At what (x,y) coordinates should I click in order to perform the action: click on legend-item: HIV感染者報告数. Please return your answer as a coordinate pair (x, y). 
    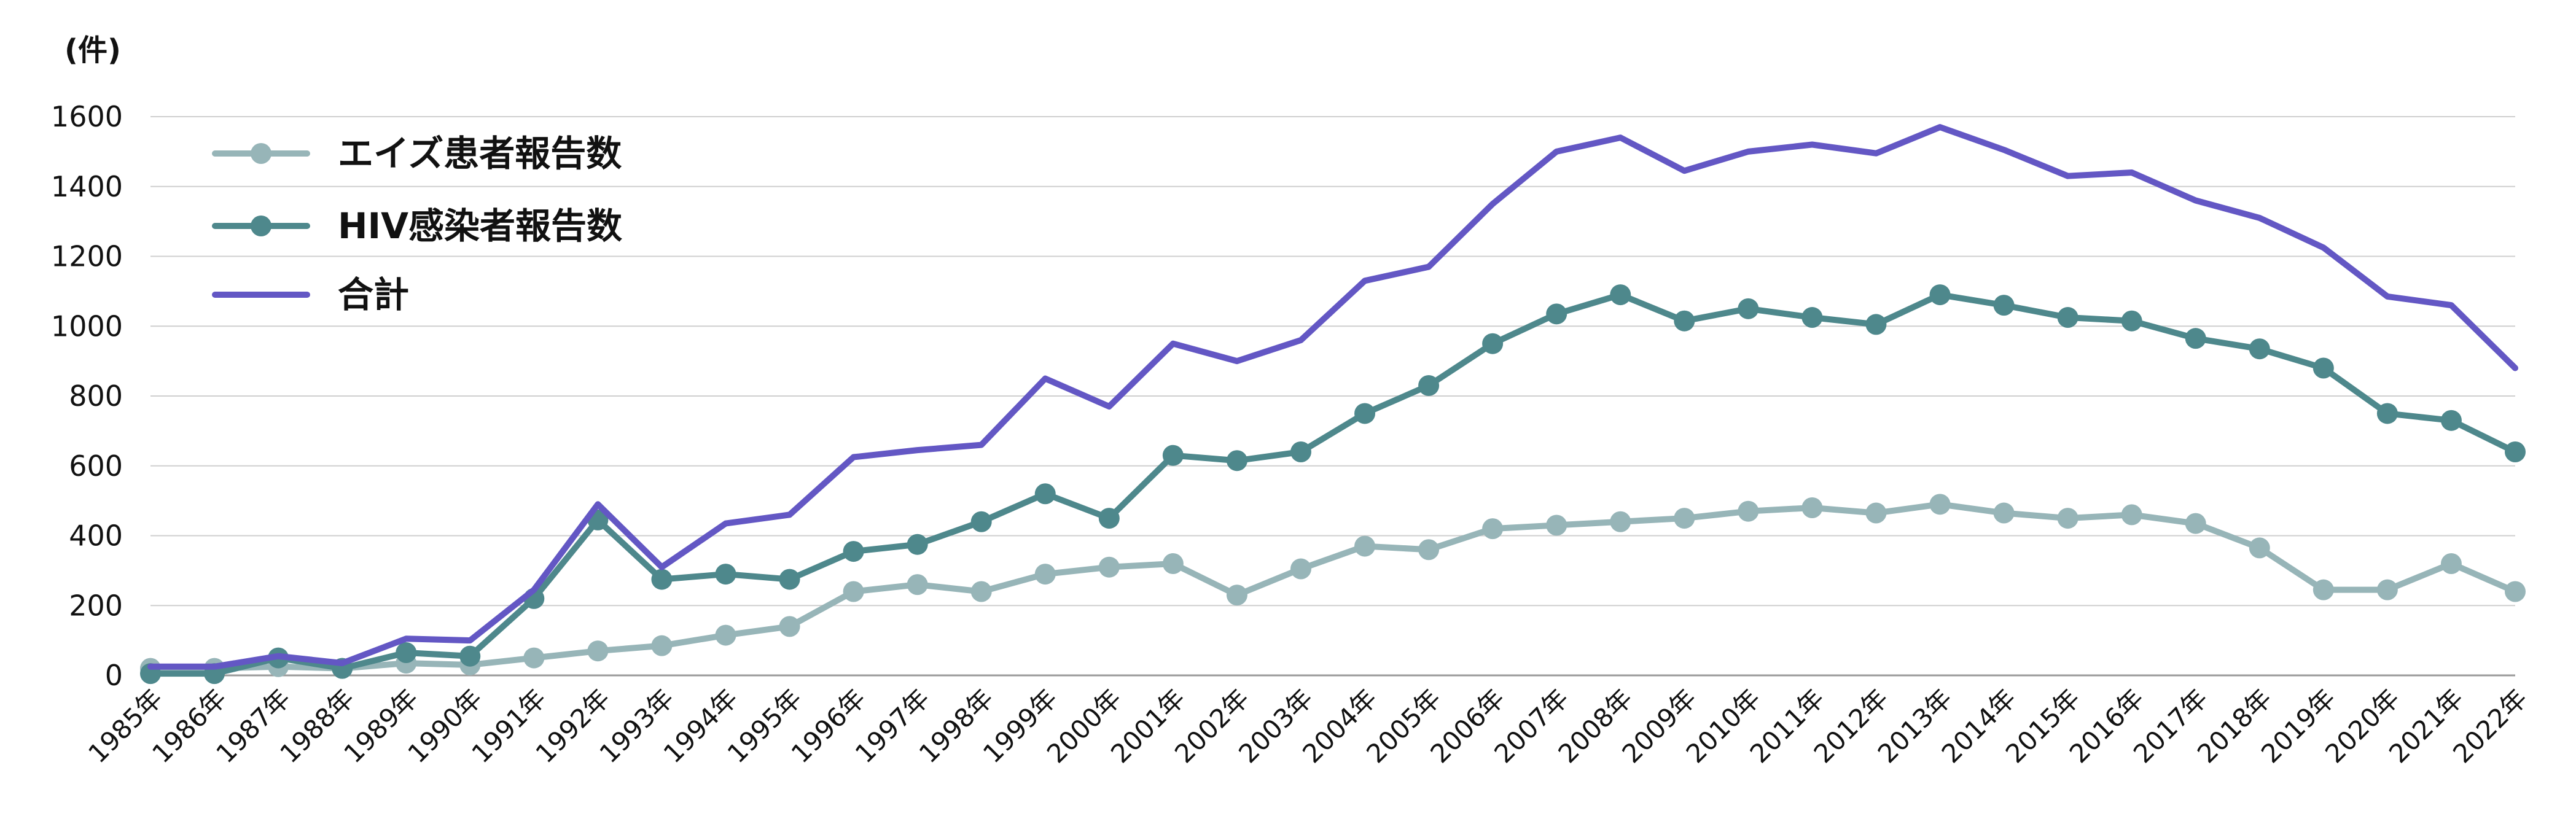
    Looking at the image, I should click on (417, 226).